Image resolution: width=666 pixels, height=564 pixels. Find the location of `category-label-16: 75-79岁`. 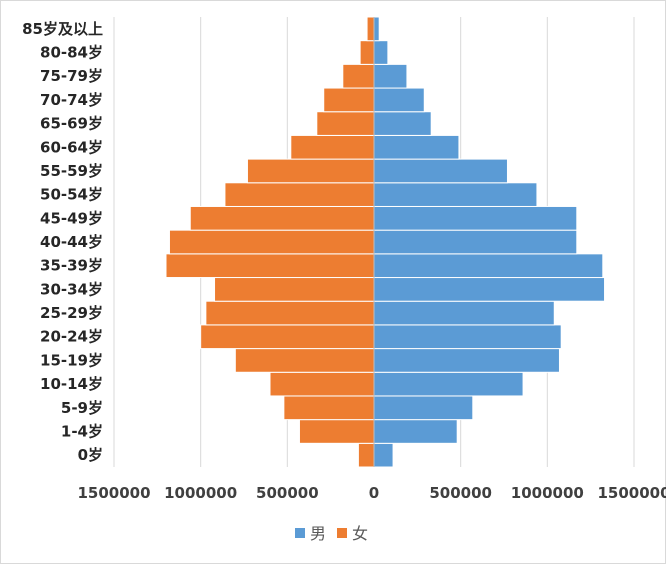

category-label-16: 75-79岁 is located at coordinates (71, 76).